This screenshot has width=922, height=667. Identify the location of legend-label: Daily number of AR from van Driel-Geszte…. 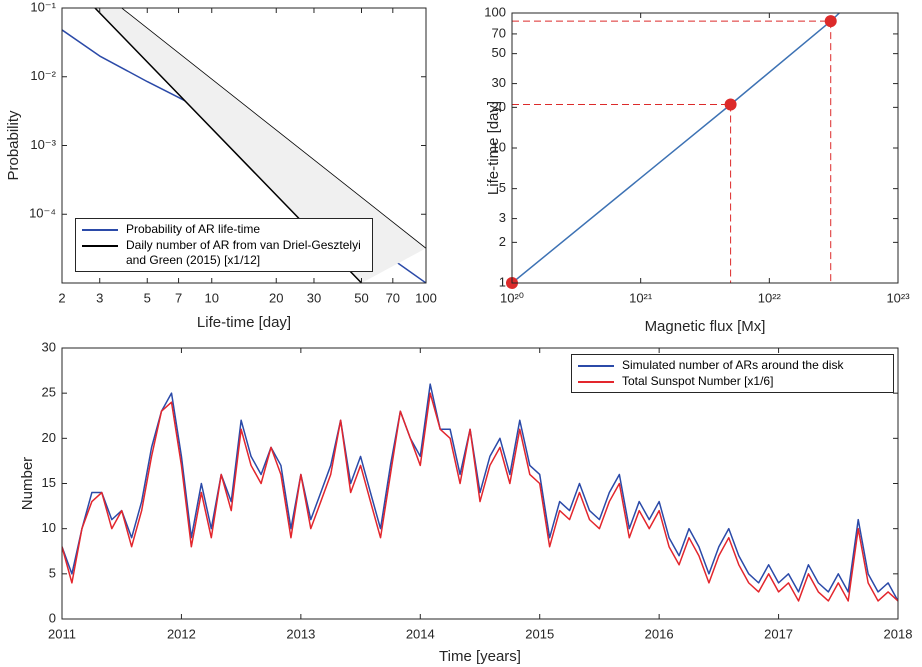
(243, 252).